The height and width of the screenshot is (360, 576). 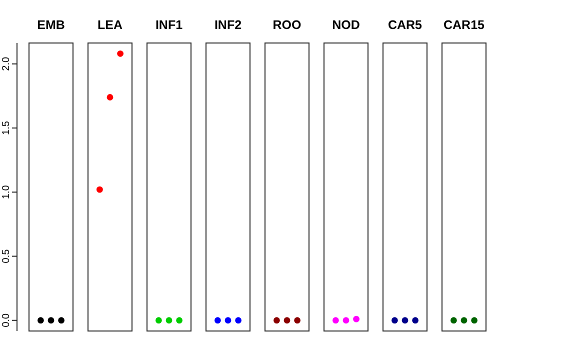 What do you see at coordinates (6, 127) in the screenshot?
I see `y-tick-label: 1.5` at bounding box center [6, 127].